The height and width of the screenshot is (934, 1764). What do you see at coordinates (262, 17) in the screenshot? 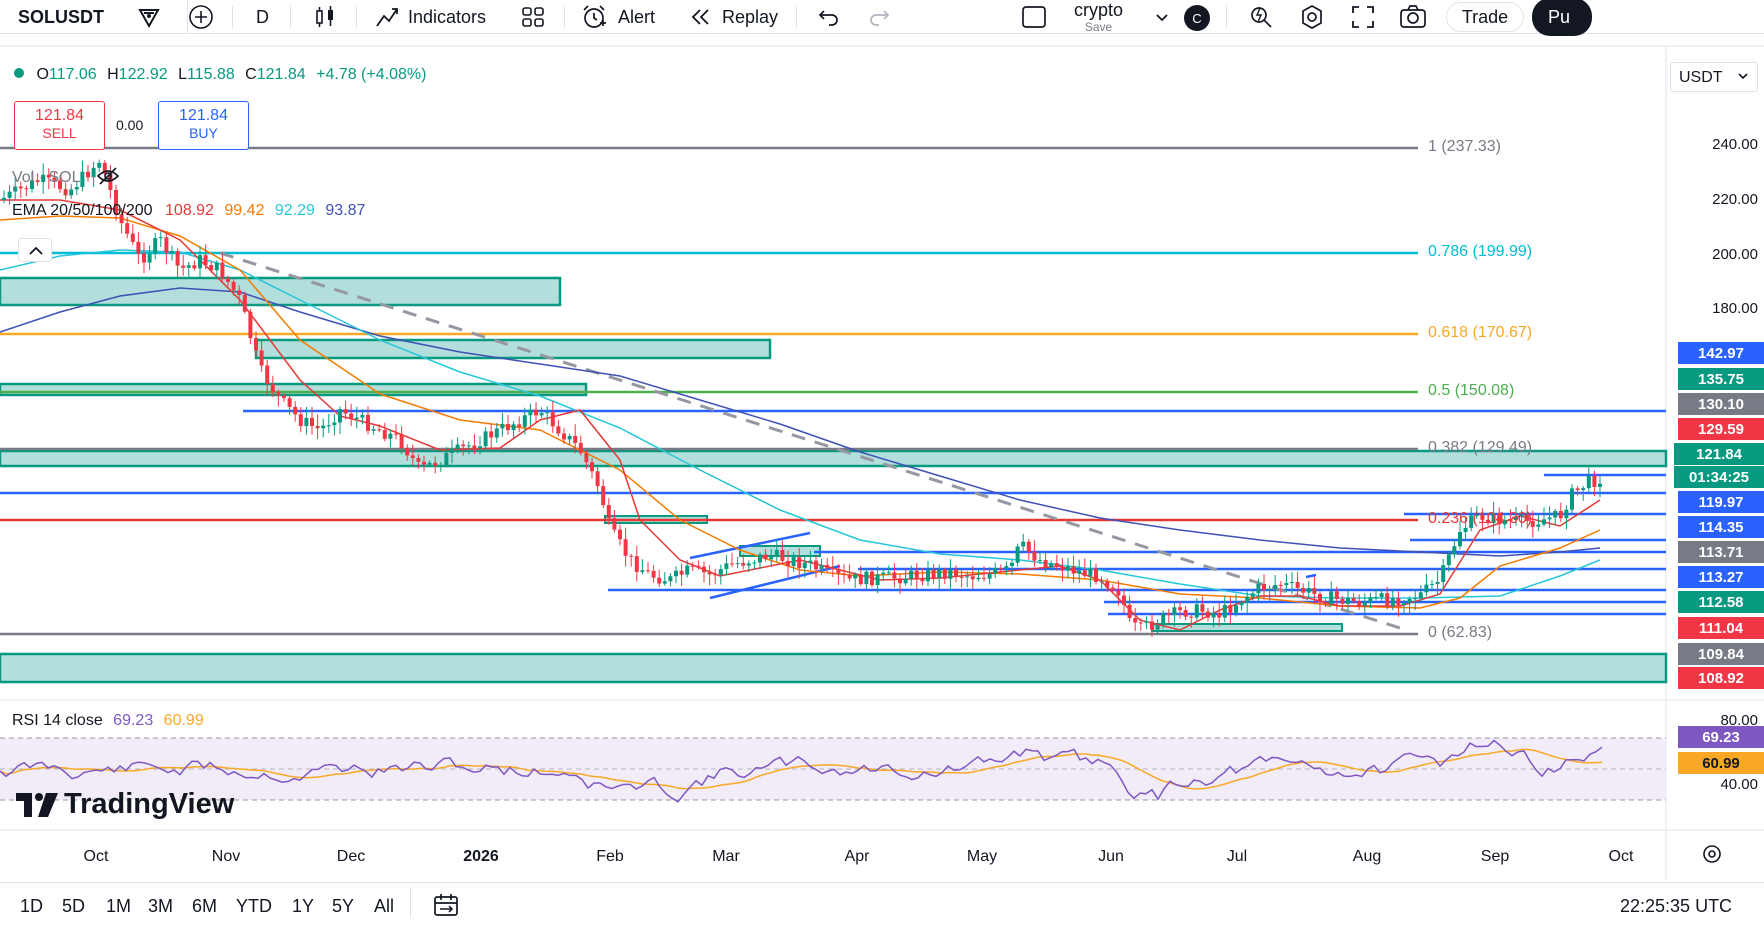
I see `interval-button: D` at bounding box center [262, 17].